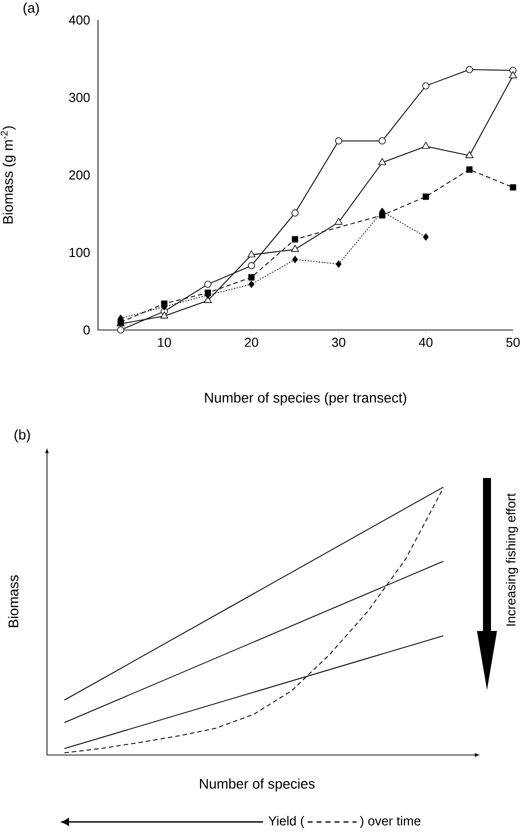  I want to click on y-tick-label: 400, so click(79, 20).